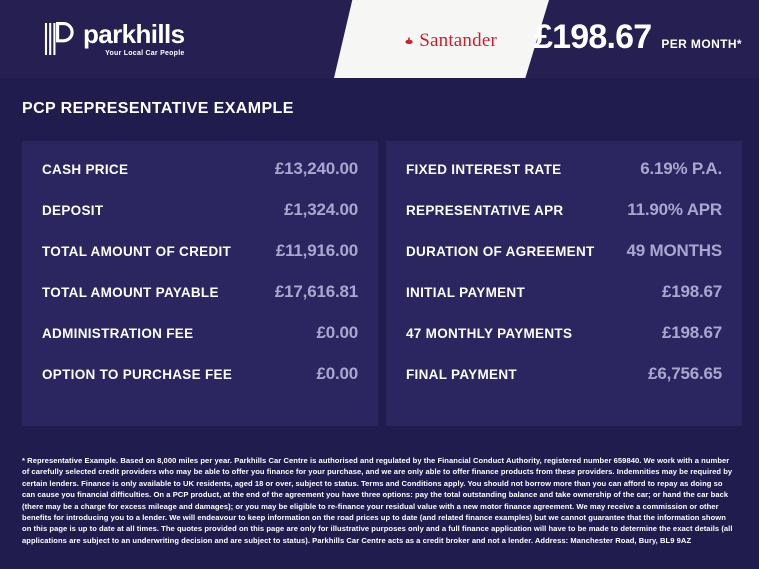 The width and height of the screenshot is (759, 569). What do you see at coordinates (564, 343) in the screenshot?
I see `table-row: 47 MONTHLY PAYMENTS £198.67` at bounding box center [564, 343].